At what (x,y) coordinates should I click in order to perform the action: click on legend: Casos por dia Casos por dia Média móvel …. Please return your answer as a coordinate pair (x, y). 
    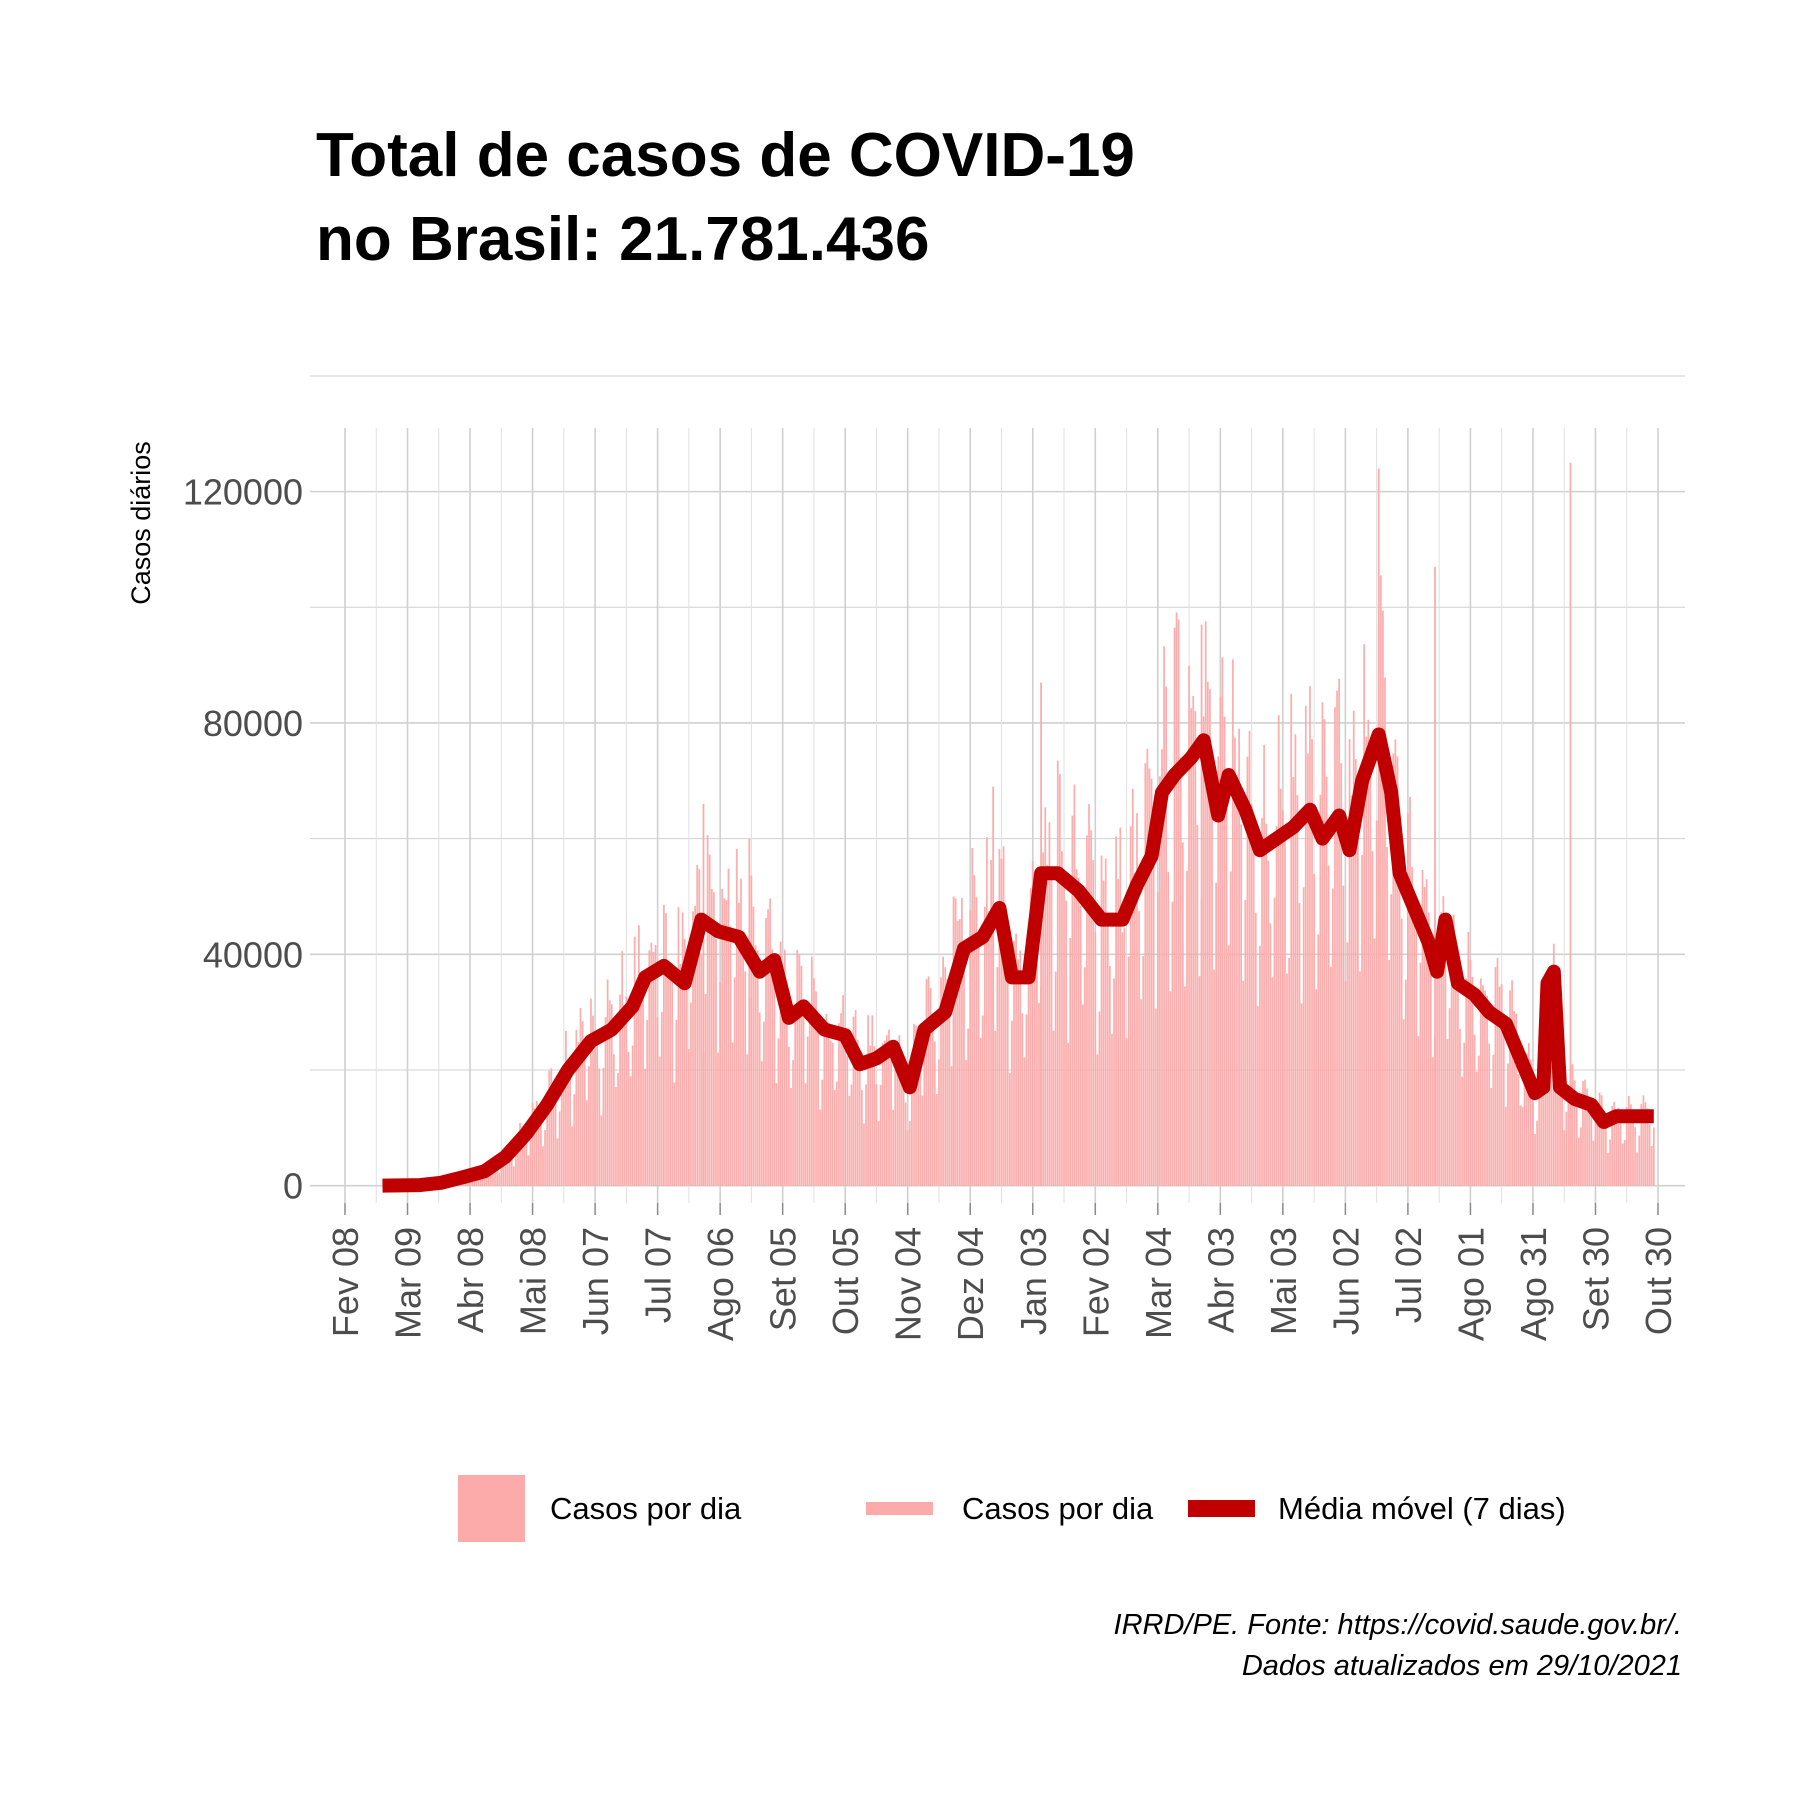
    Looking at the image, I should click on (1012, 1508).